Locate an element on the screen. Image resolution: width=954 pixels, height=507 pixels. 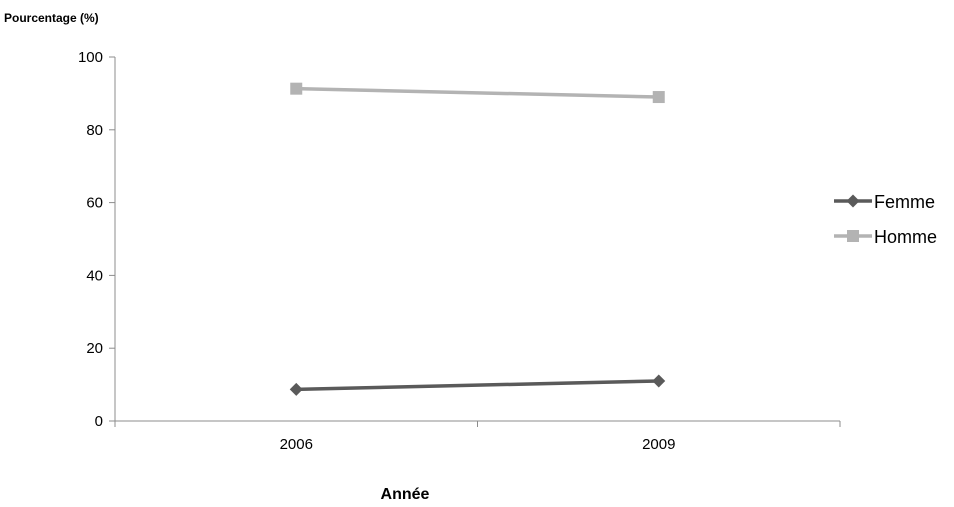
y-ticks: 0 20 40 60 80 100 is located at coordinates (96, 239).